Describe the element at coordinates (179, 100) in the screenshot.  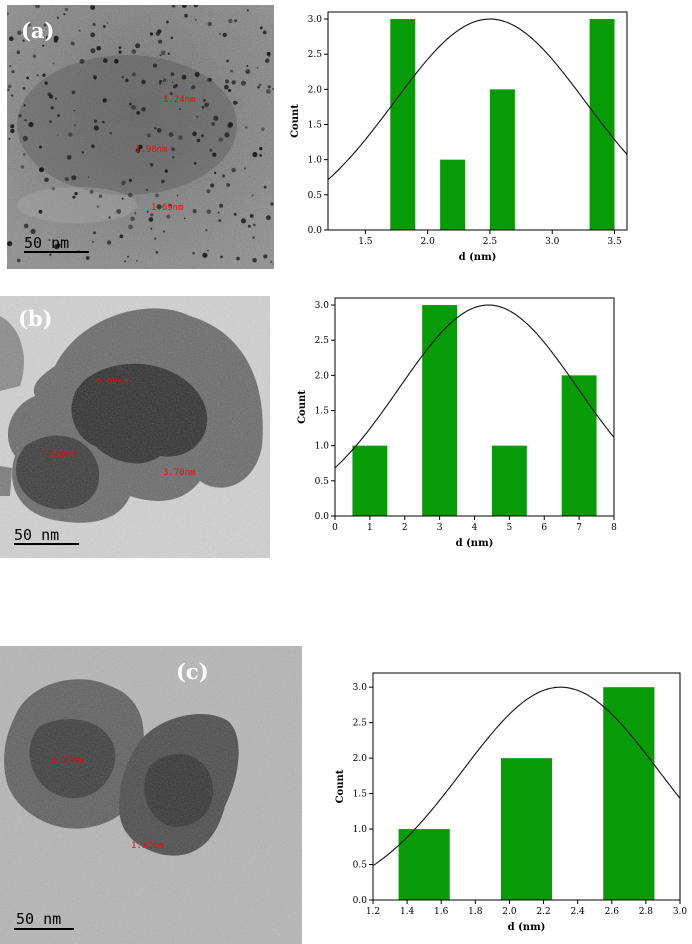
I see `measurement-label: 1.24nm` at that location.